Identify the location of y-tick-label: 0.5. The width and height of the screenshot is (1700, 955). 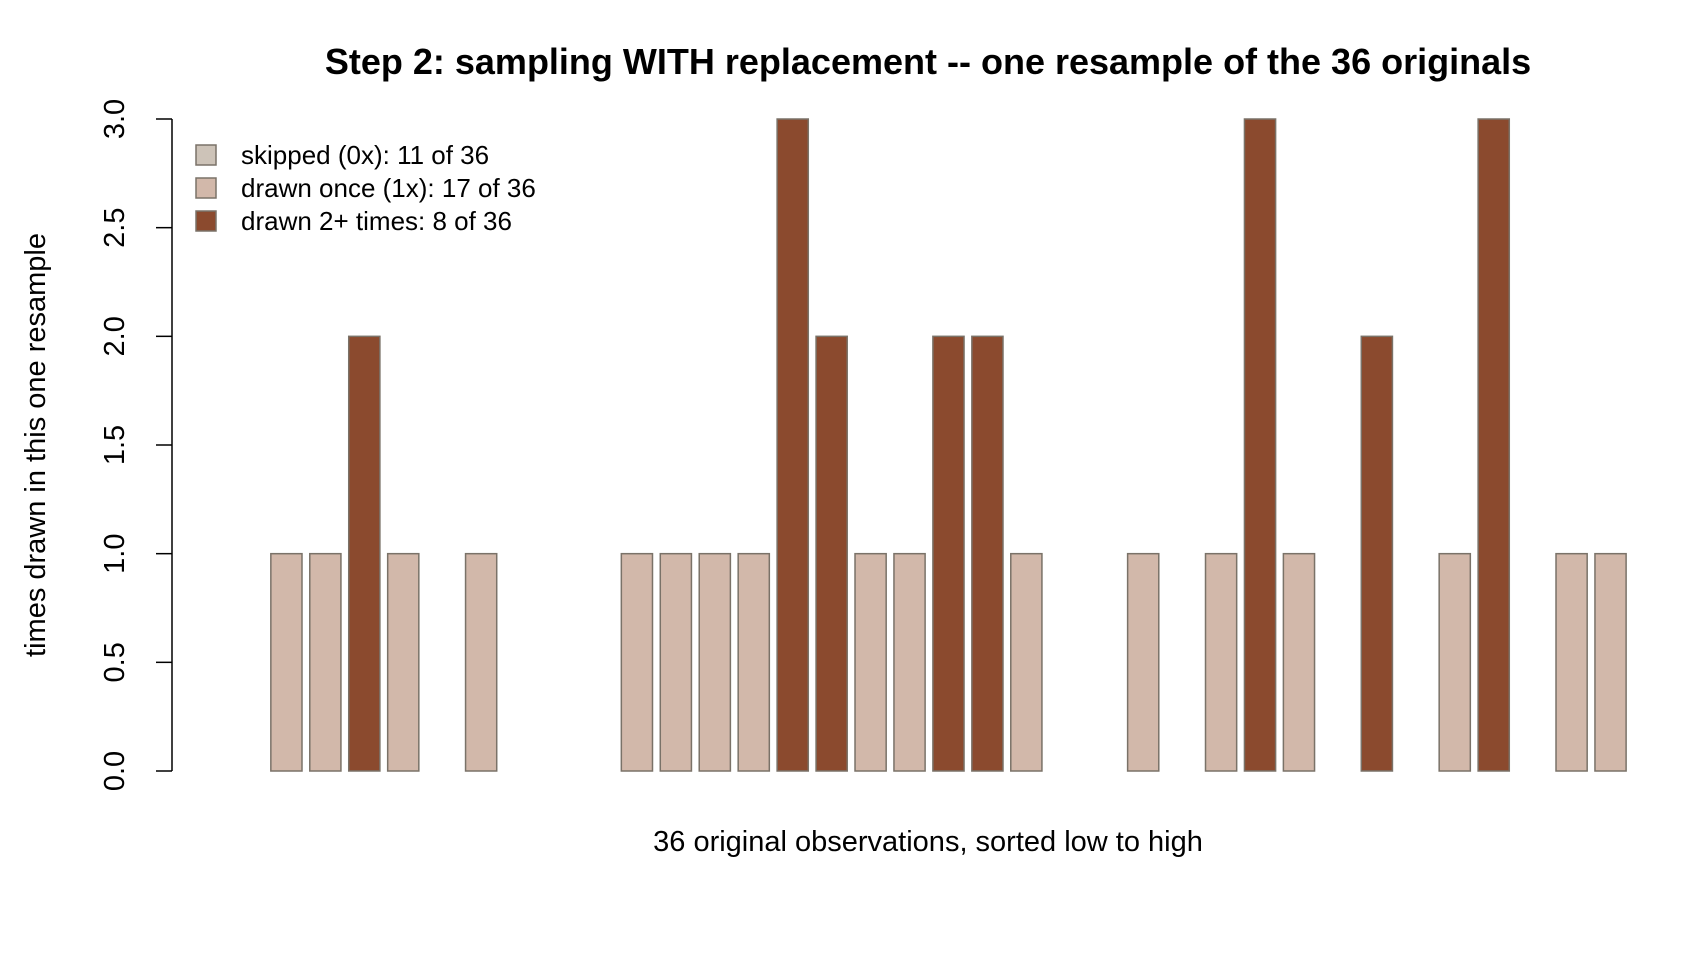
(115, 662).